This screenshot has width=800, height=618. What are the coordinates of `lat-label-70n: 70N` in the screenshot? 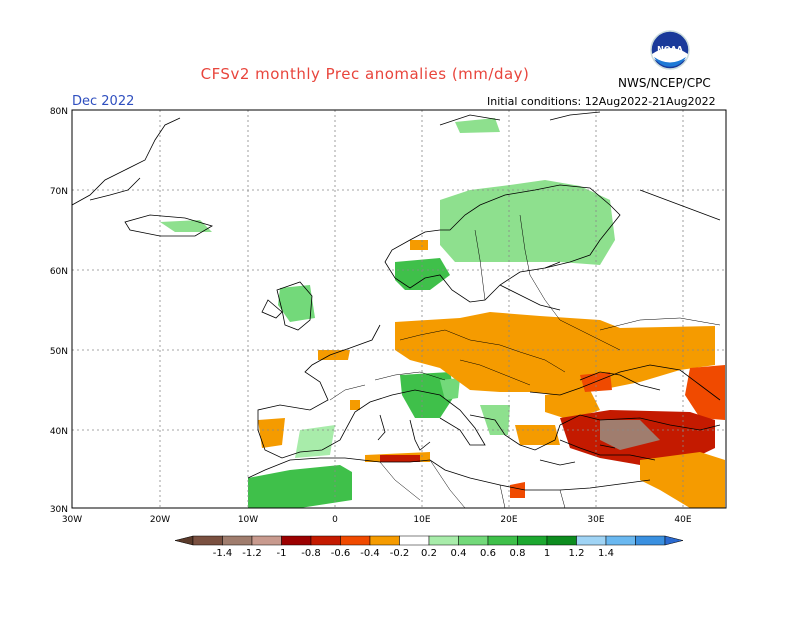 It's located at (59, 192).